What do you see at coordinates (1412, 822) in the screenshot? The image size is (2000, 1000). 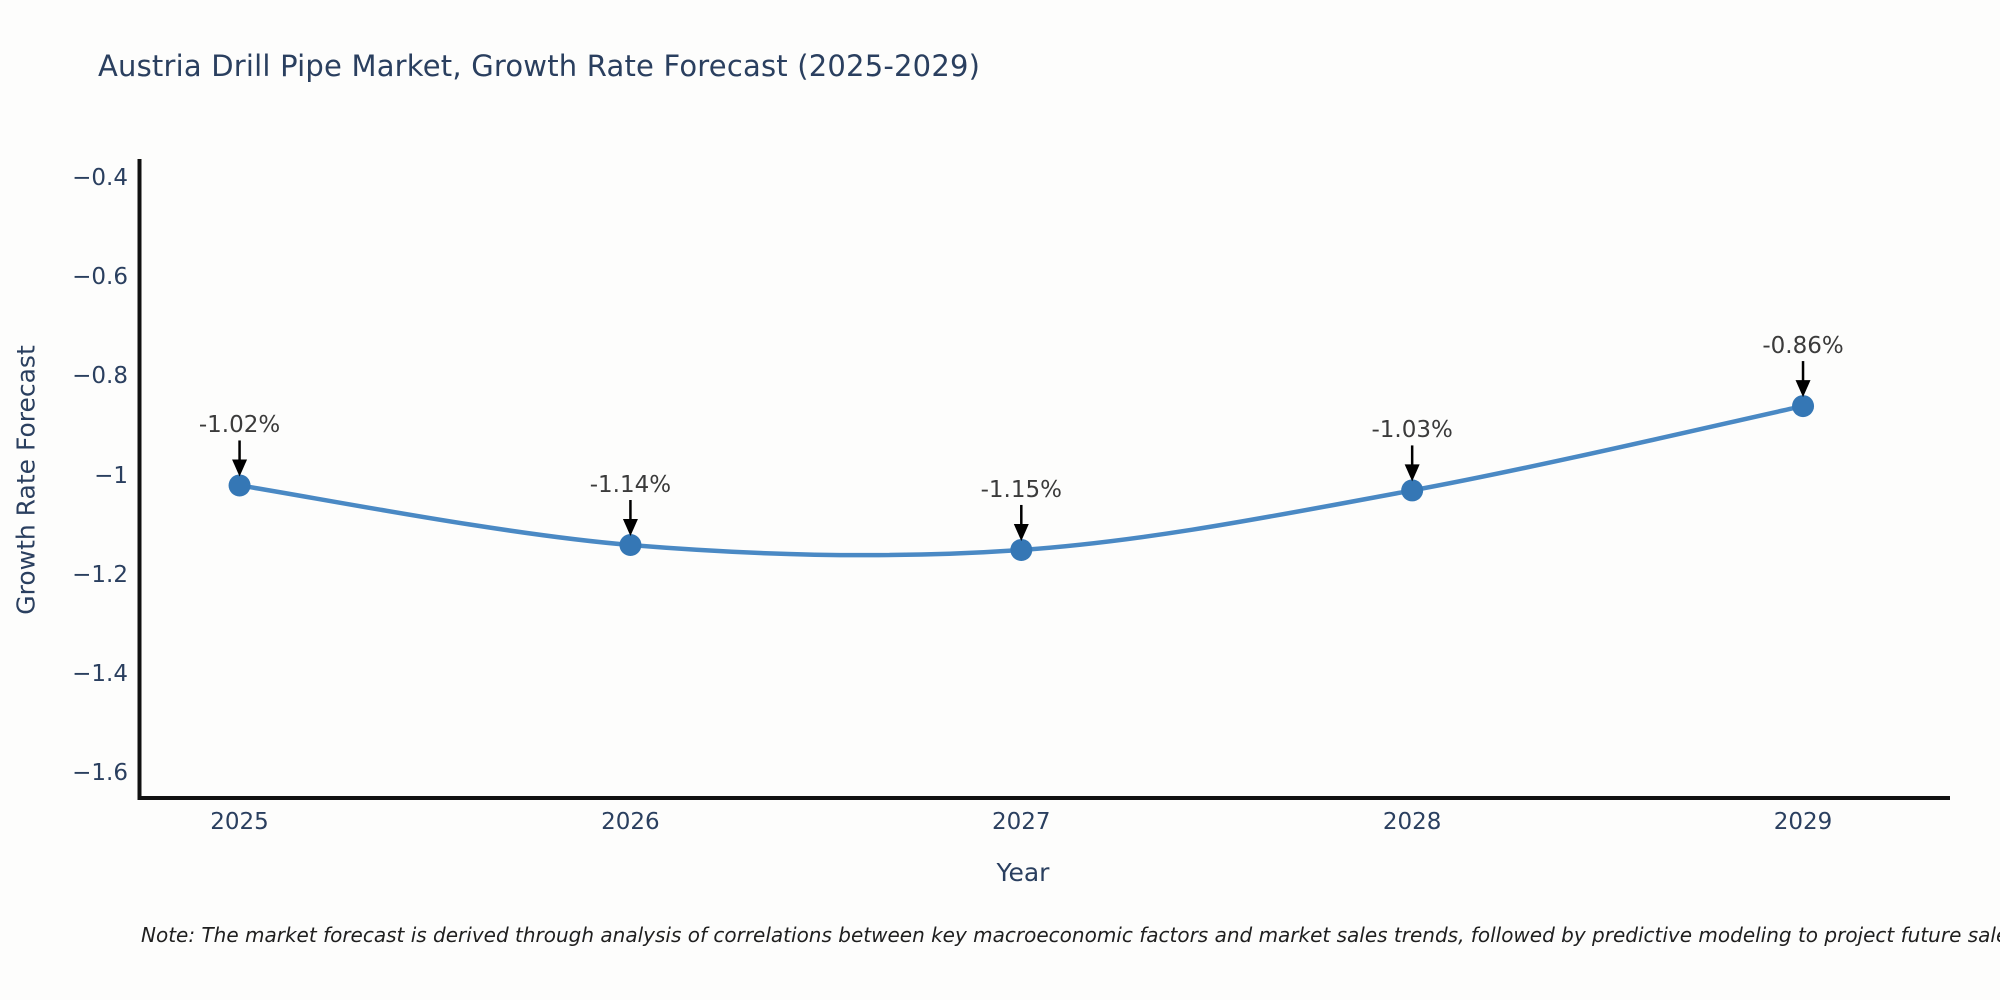 I see `x-tick-label: 2028` at bounding box center [1412, 822].